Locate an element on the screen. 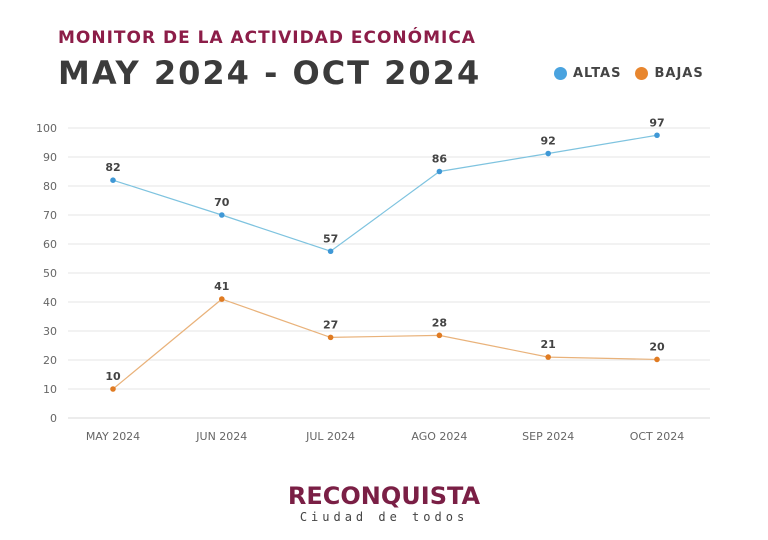 Image resolution: width=768 pixels, height=540 pixels. data-label-bajas: 27 is located at coordinates (330, 324).